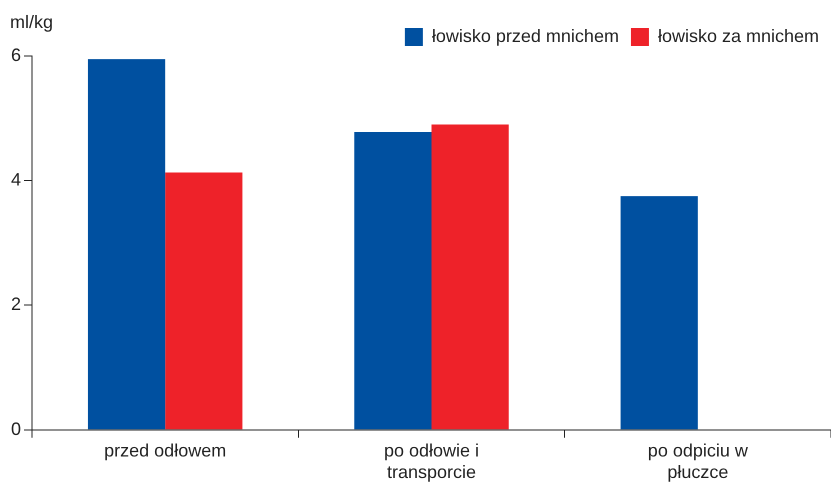  Describe the element at coordinates (165, 450) in the screenshot. I see `x-tick-label: przed odłowem` at that location.